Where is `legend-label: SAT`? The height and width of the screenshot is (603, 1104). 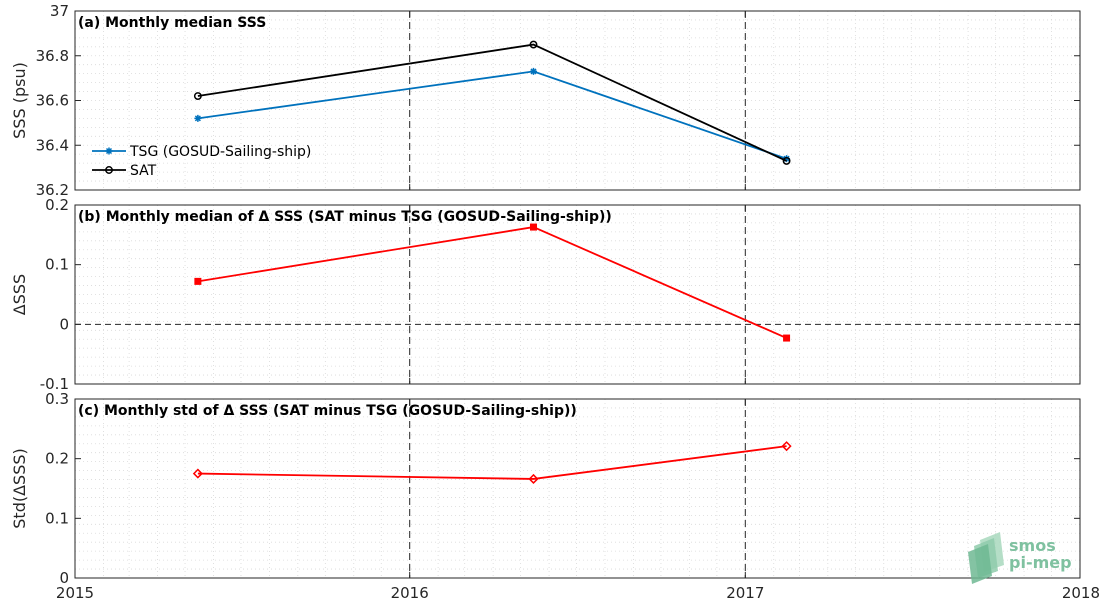 legend-label: SAT is located at coordinates (143, 171).